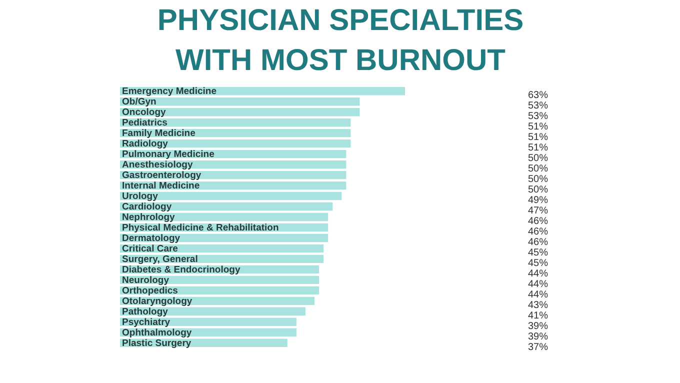  What do you see at coordinates (181, 270) in the screenshot?
I see `y-tick-label: Diabetes & Endocrinology` at bounding box center [181, 270].